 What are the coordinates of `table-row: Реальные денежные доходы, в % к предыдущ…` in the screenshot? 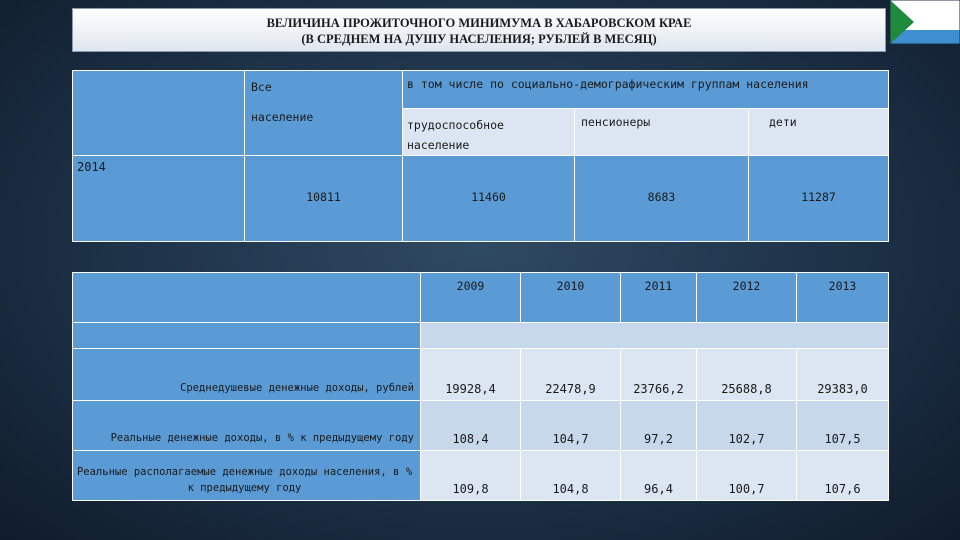 It's located at (480, 425).